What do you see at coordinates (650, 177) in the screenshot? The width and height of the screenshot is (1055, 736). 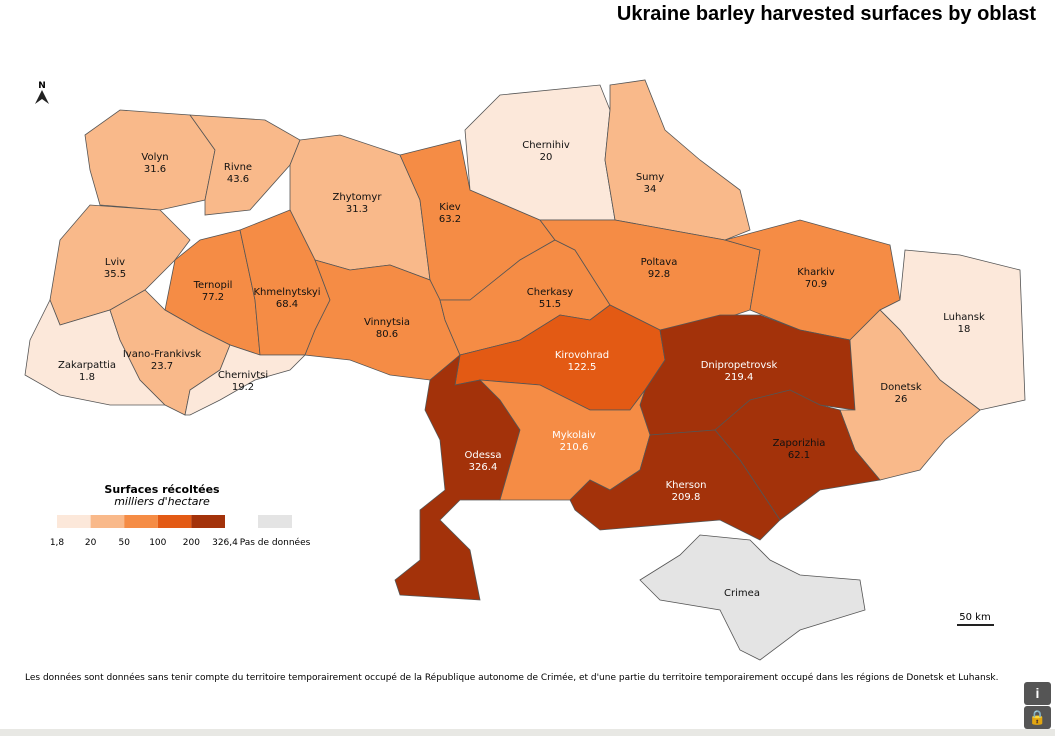 I see `oblast-name: Sumy` at bounding box center [650, 177].